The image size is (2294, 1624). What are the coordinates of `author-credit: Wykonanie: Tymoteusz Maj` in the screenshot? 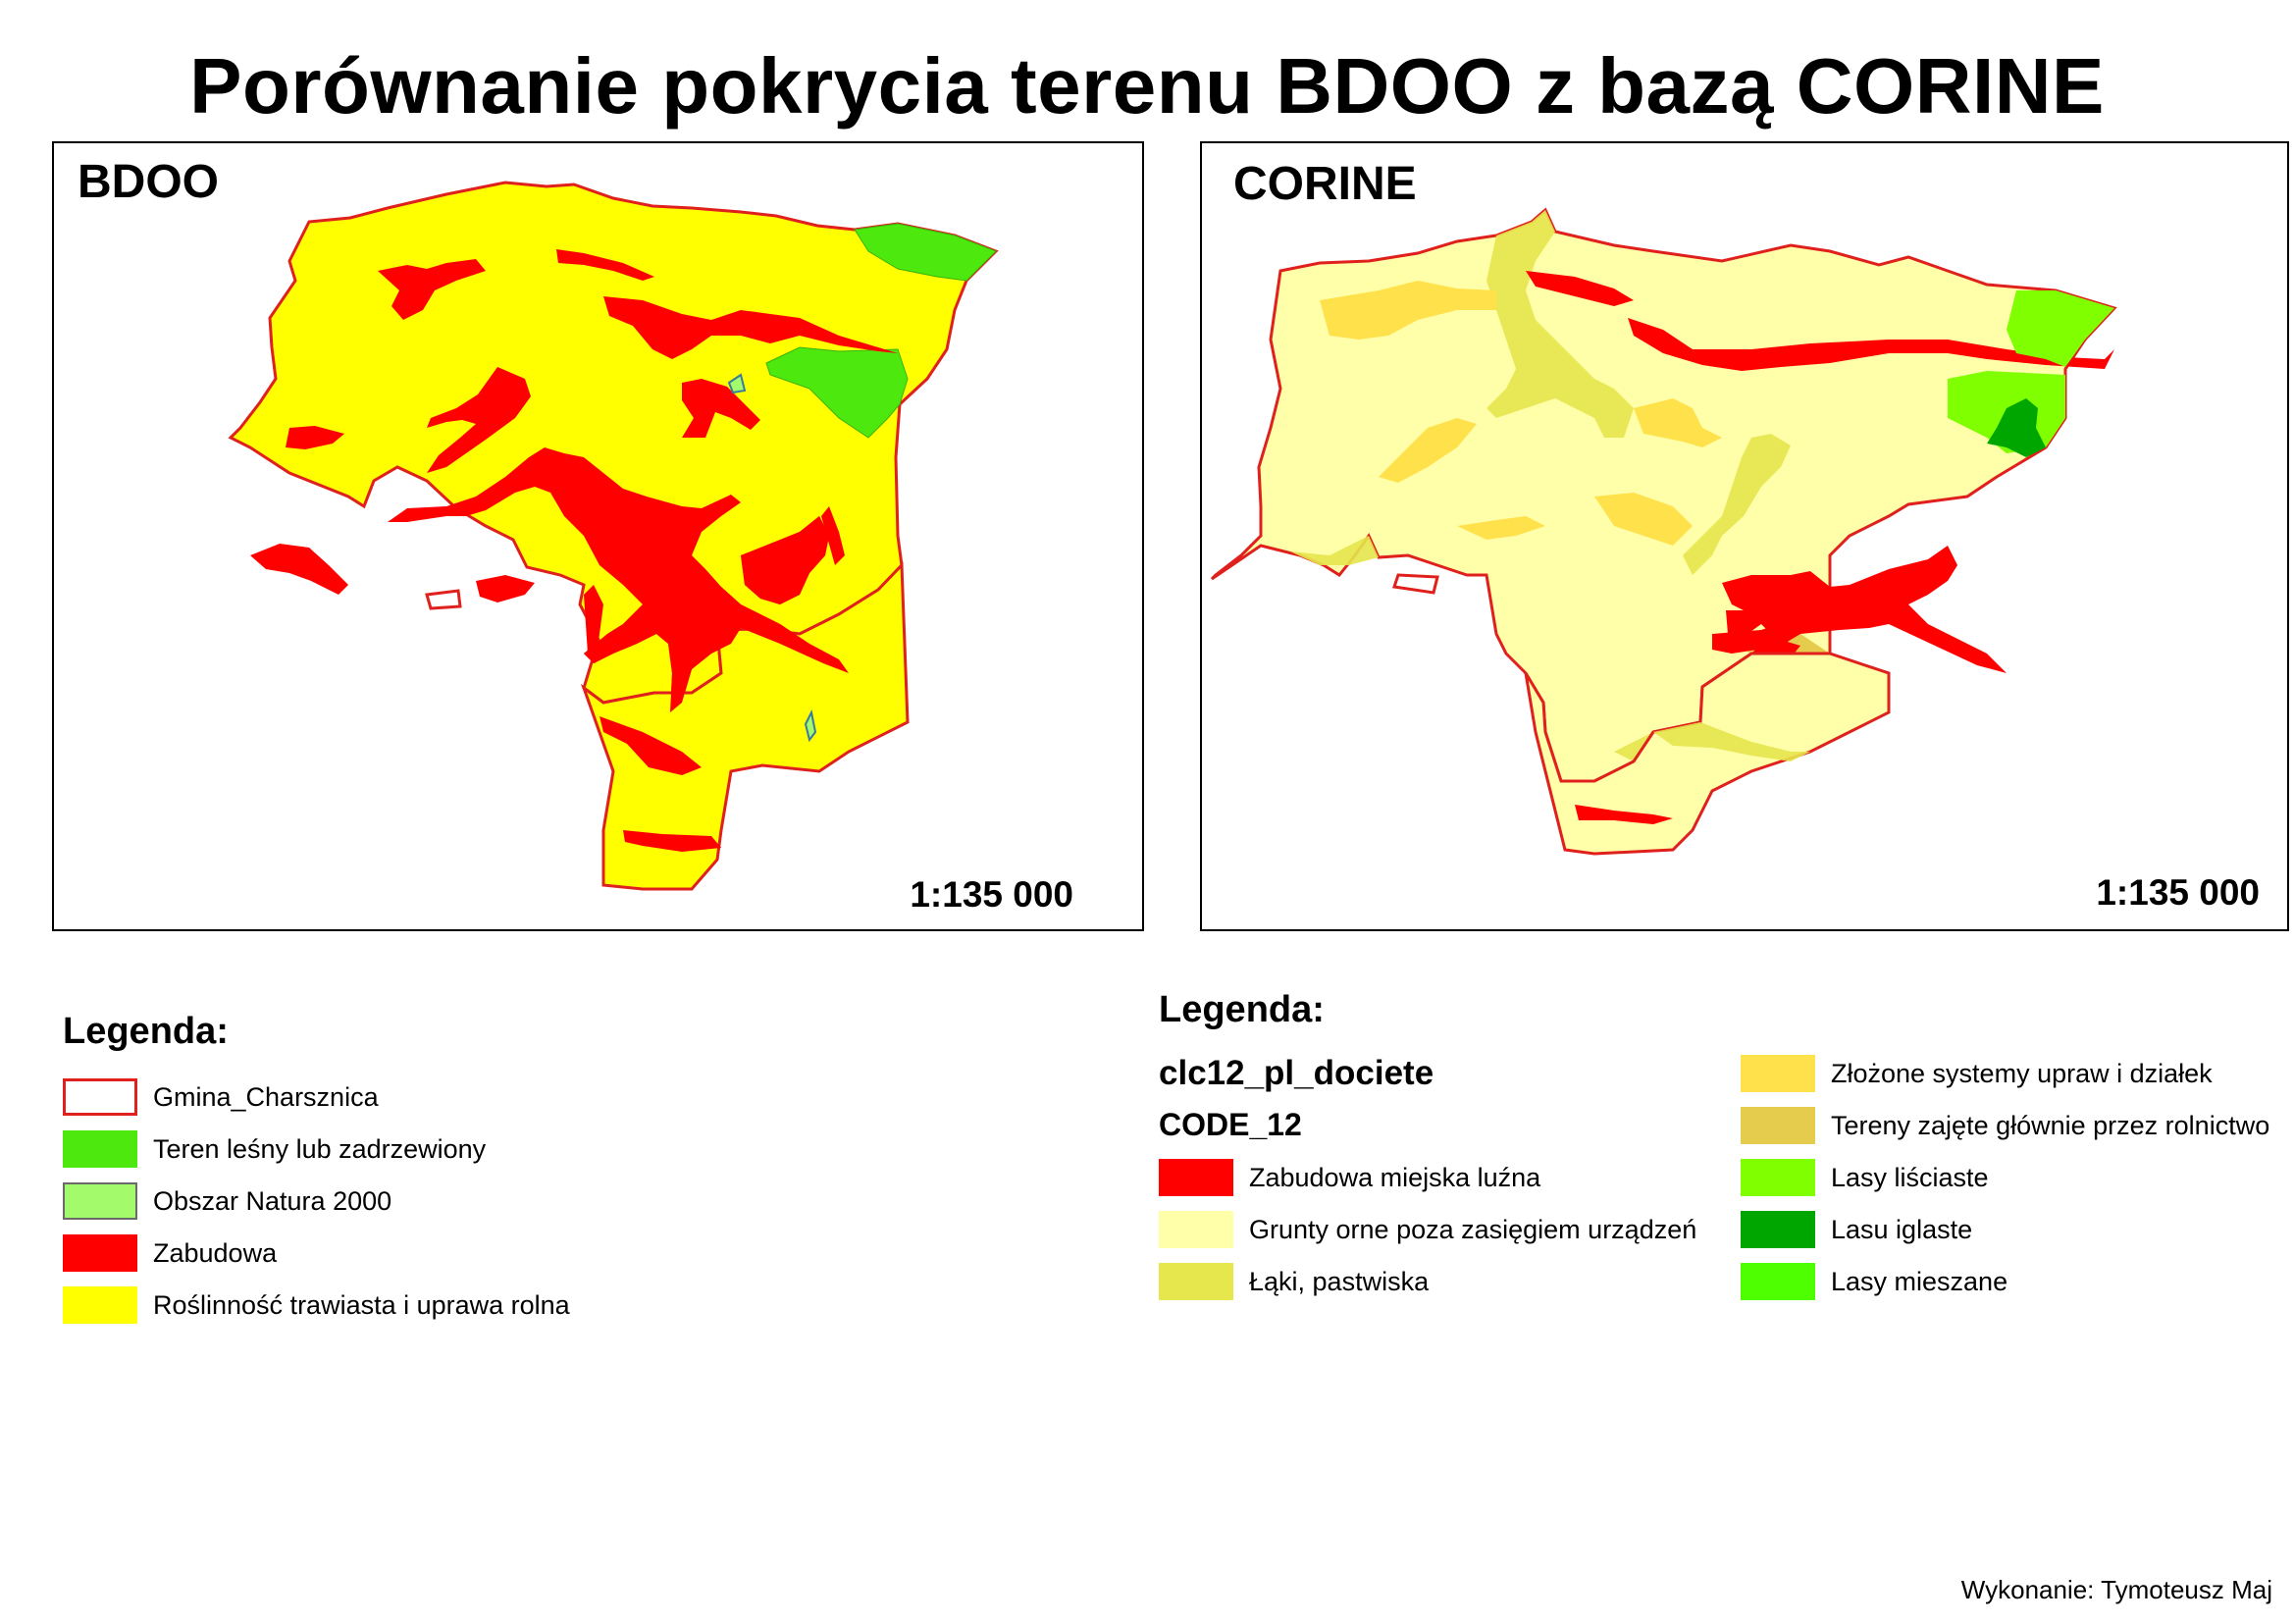 It's located at (2116, 1589).